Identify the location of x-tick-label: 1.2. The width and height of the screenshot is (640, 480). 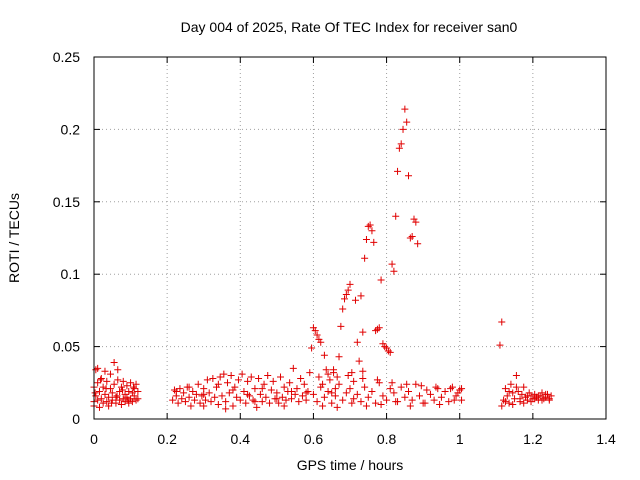
(533, 439).